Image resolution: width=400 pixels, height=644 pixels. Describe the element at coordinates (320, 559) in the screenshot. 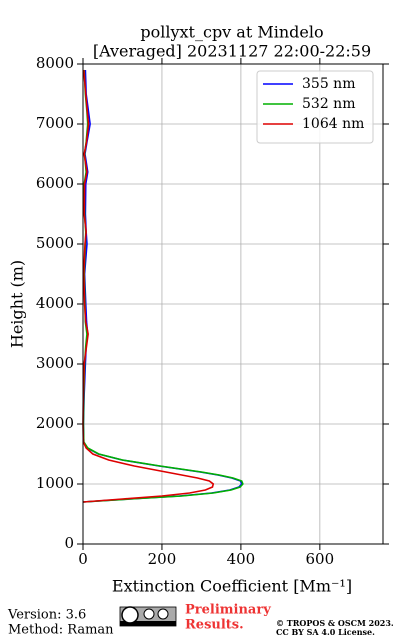

I see `x-tick-label: 600` at that location.